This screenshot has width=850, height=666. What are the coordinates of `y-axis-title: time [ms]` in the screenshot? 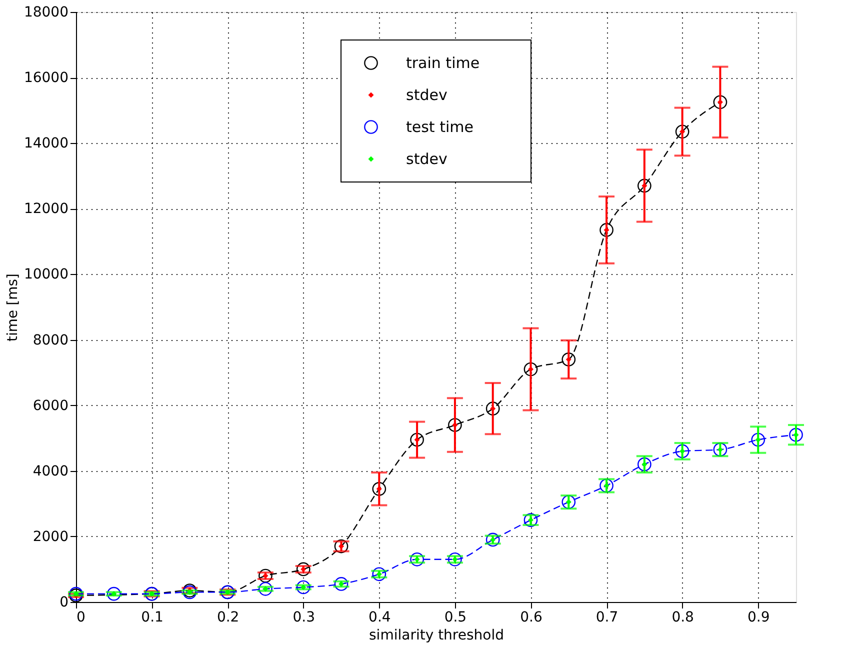 It's located at (12, 308).